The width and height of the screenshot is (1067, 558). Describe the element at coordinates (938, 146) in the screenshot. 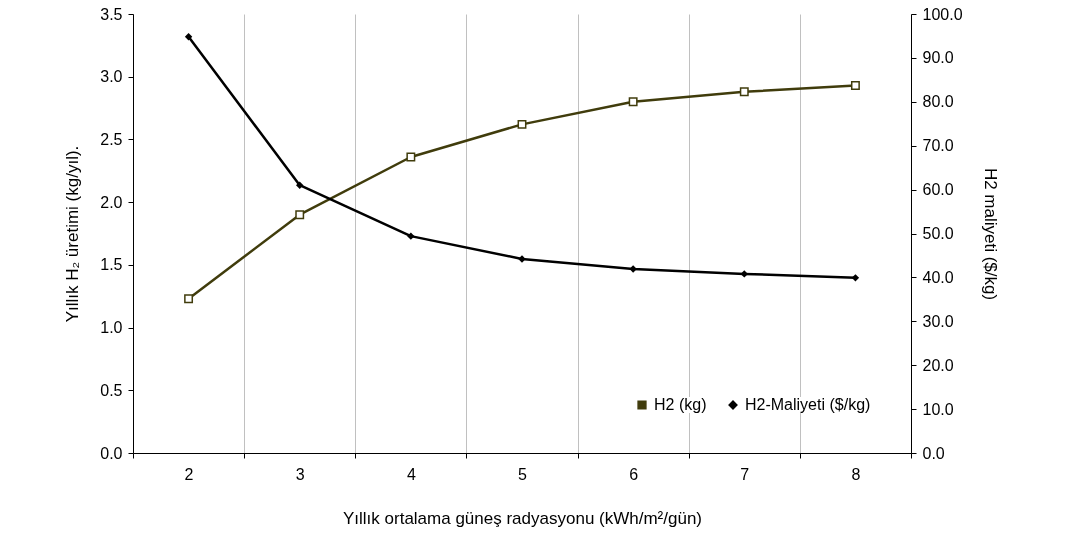

I see `y2-tick-label: 70.0` at that location.